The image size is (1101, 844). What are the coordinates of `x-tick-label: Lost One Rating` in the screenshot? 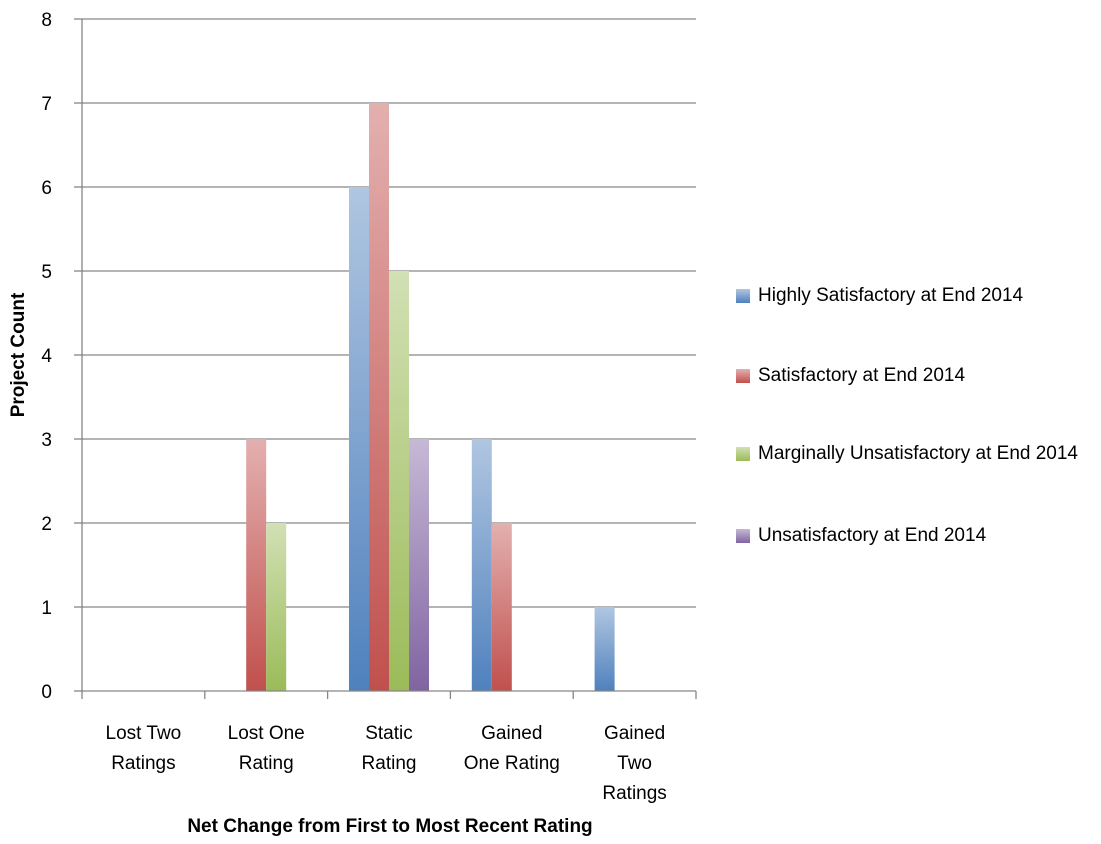 It's located at (266, 748).